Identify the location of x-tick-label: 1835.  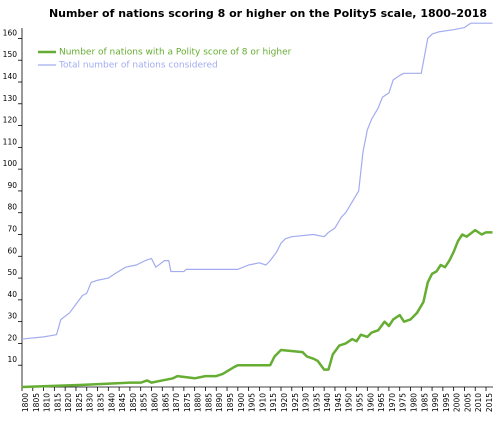
(101, 402).